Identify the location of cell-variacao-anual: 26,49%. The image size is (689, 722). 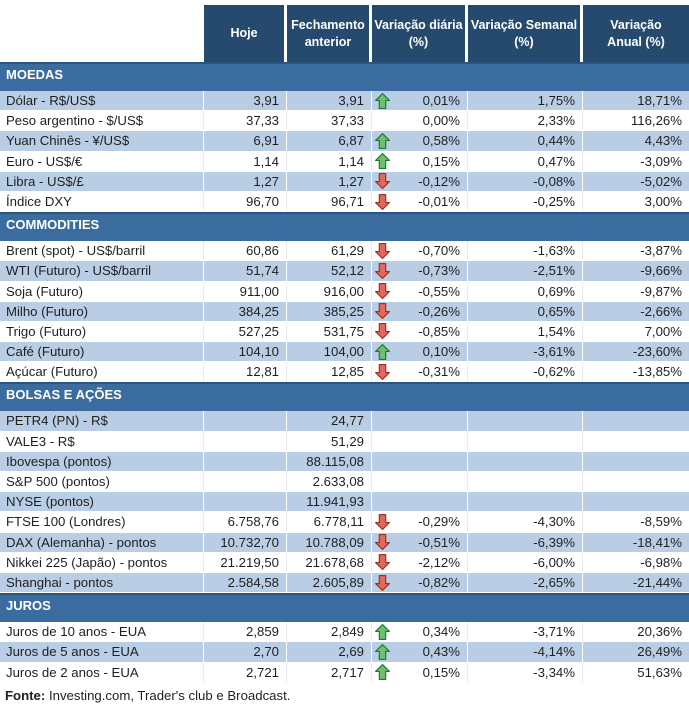
(636, 652).